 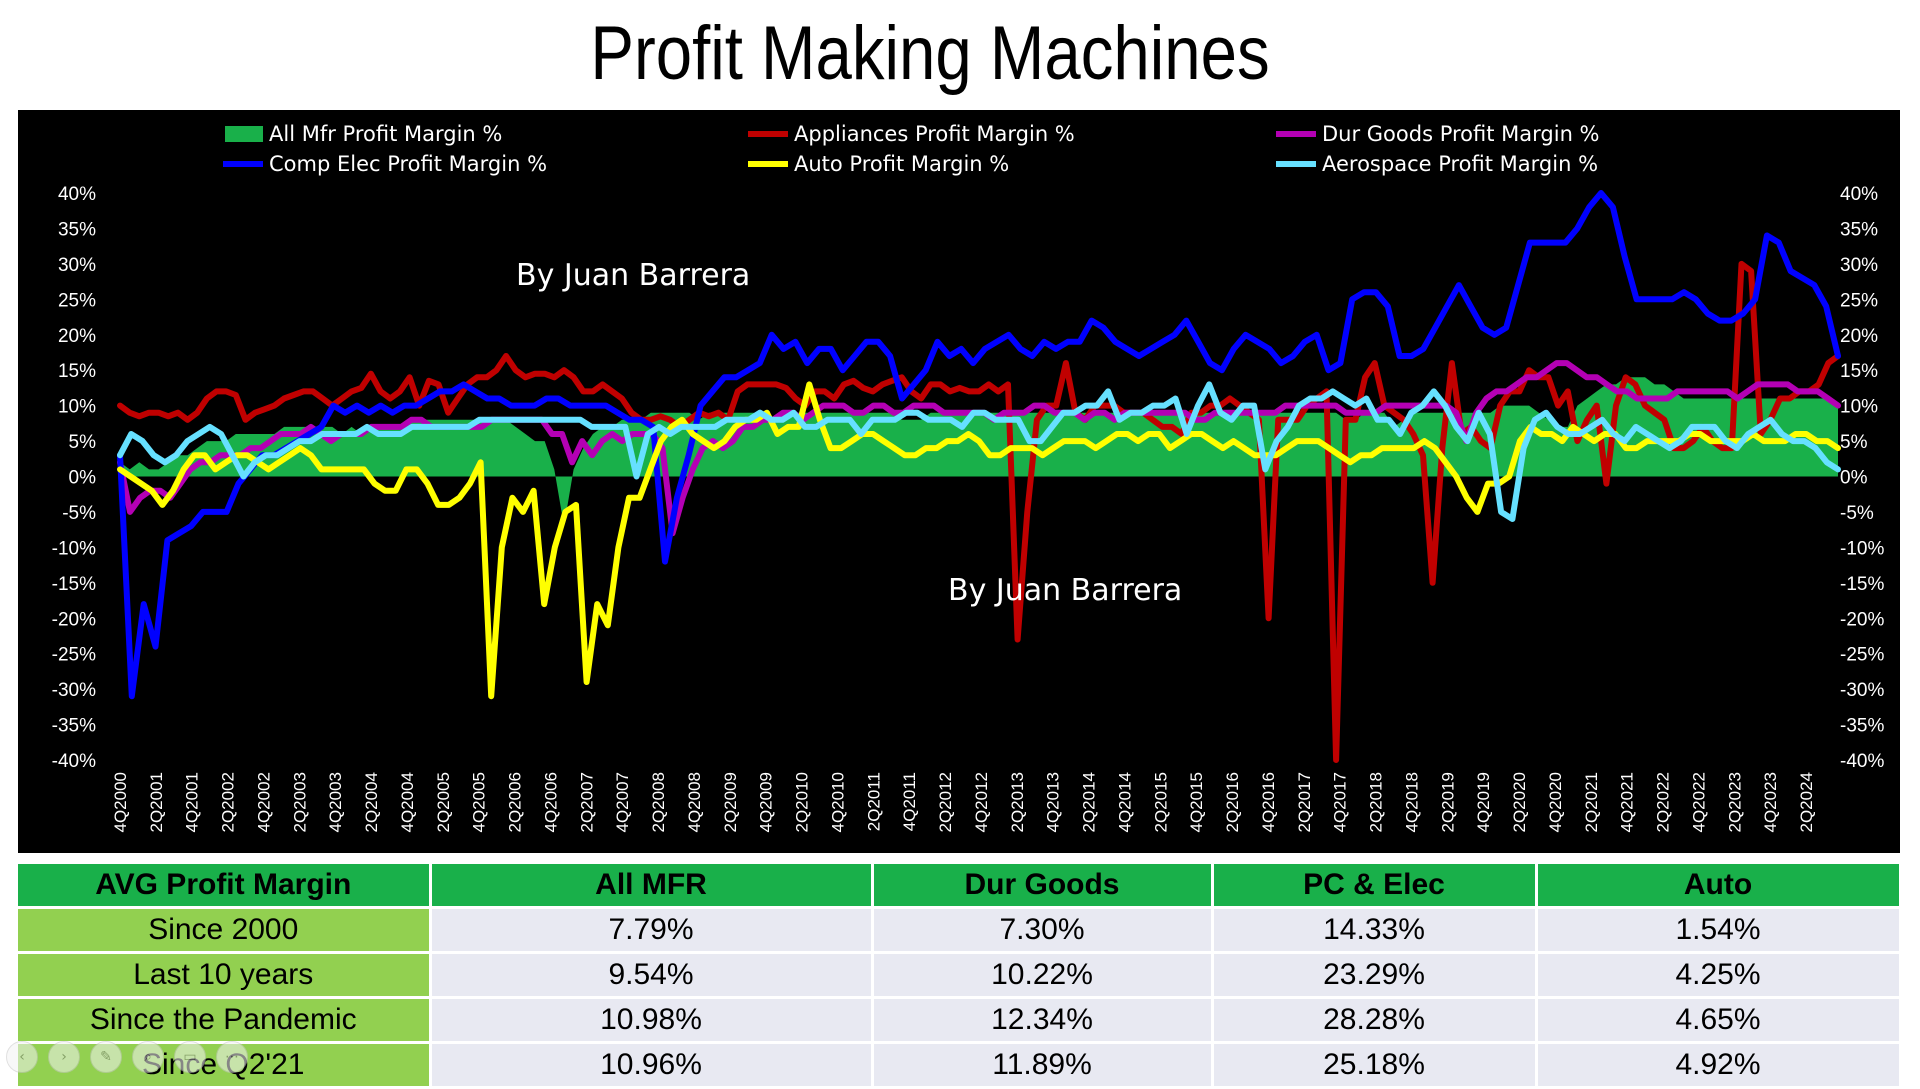 I want to click on x-tick-label: 2Q2023, so click(x=1734, y=802).